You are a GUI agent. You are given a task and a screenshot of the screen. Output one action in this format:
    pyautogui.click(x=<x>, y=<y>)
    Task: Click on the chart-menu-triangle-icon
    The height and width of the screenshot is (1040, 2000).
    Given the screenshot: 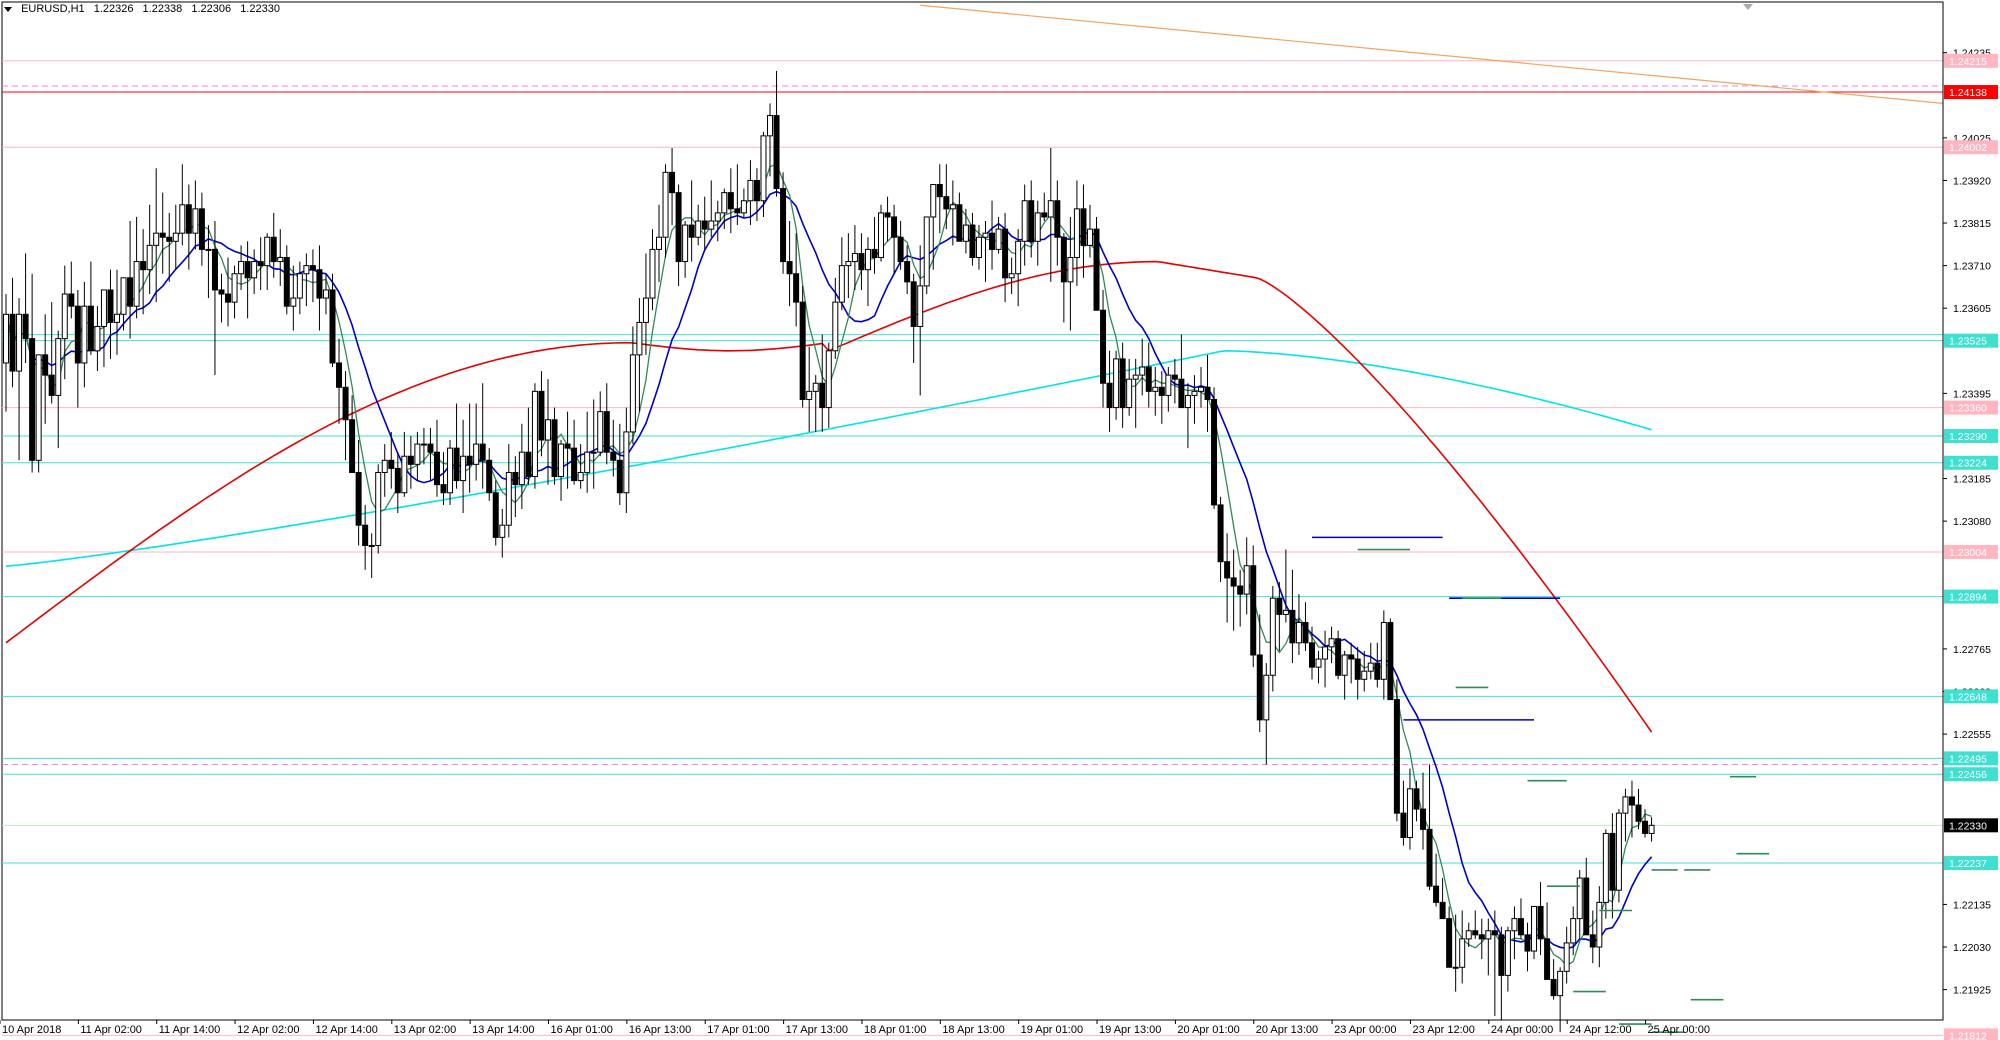 What is the action you would take?
    pyautogui.click(x=8, y=9)
    